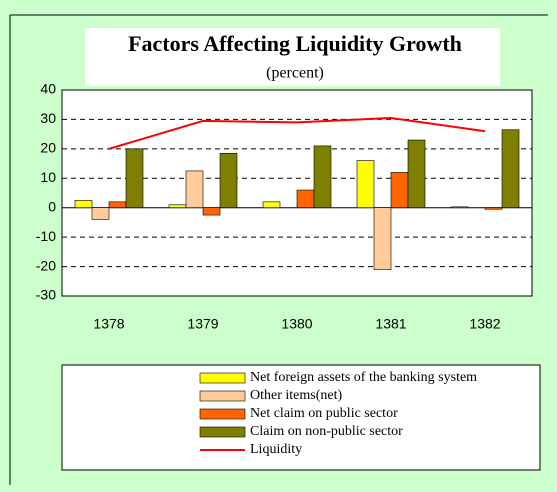 The image size is (557, 492). What do you see at coordinates (295, 43) in the screenshot?
I see `chart-title: Factors Affecting Liquidity Growth` at bounding box center [295, 43].